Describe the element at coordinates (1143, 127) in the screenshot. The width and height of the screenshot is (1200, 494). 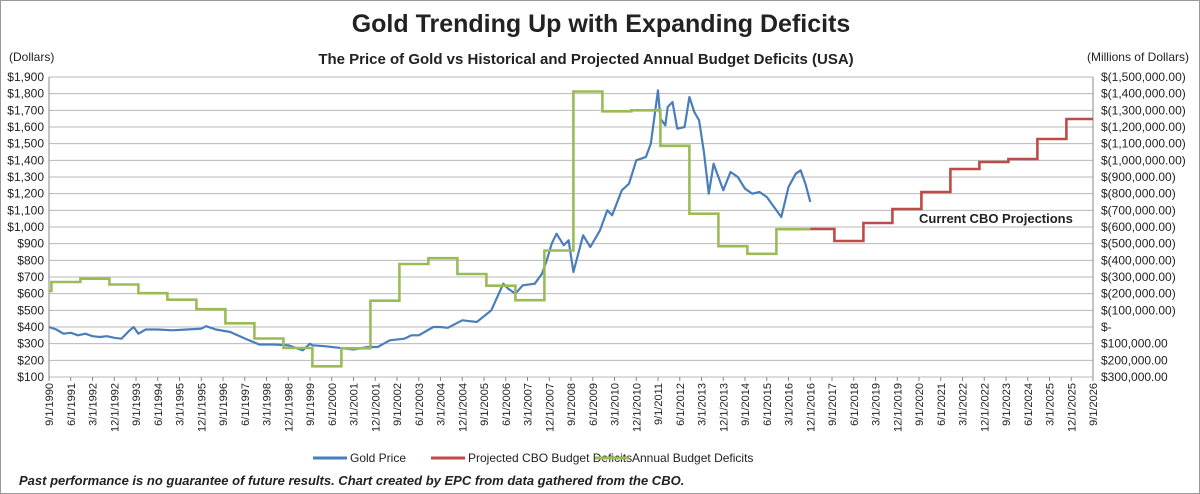
I see `y-tick-right: $(1,200,000.00)` at that location.